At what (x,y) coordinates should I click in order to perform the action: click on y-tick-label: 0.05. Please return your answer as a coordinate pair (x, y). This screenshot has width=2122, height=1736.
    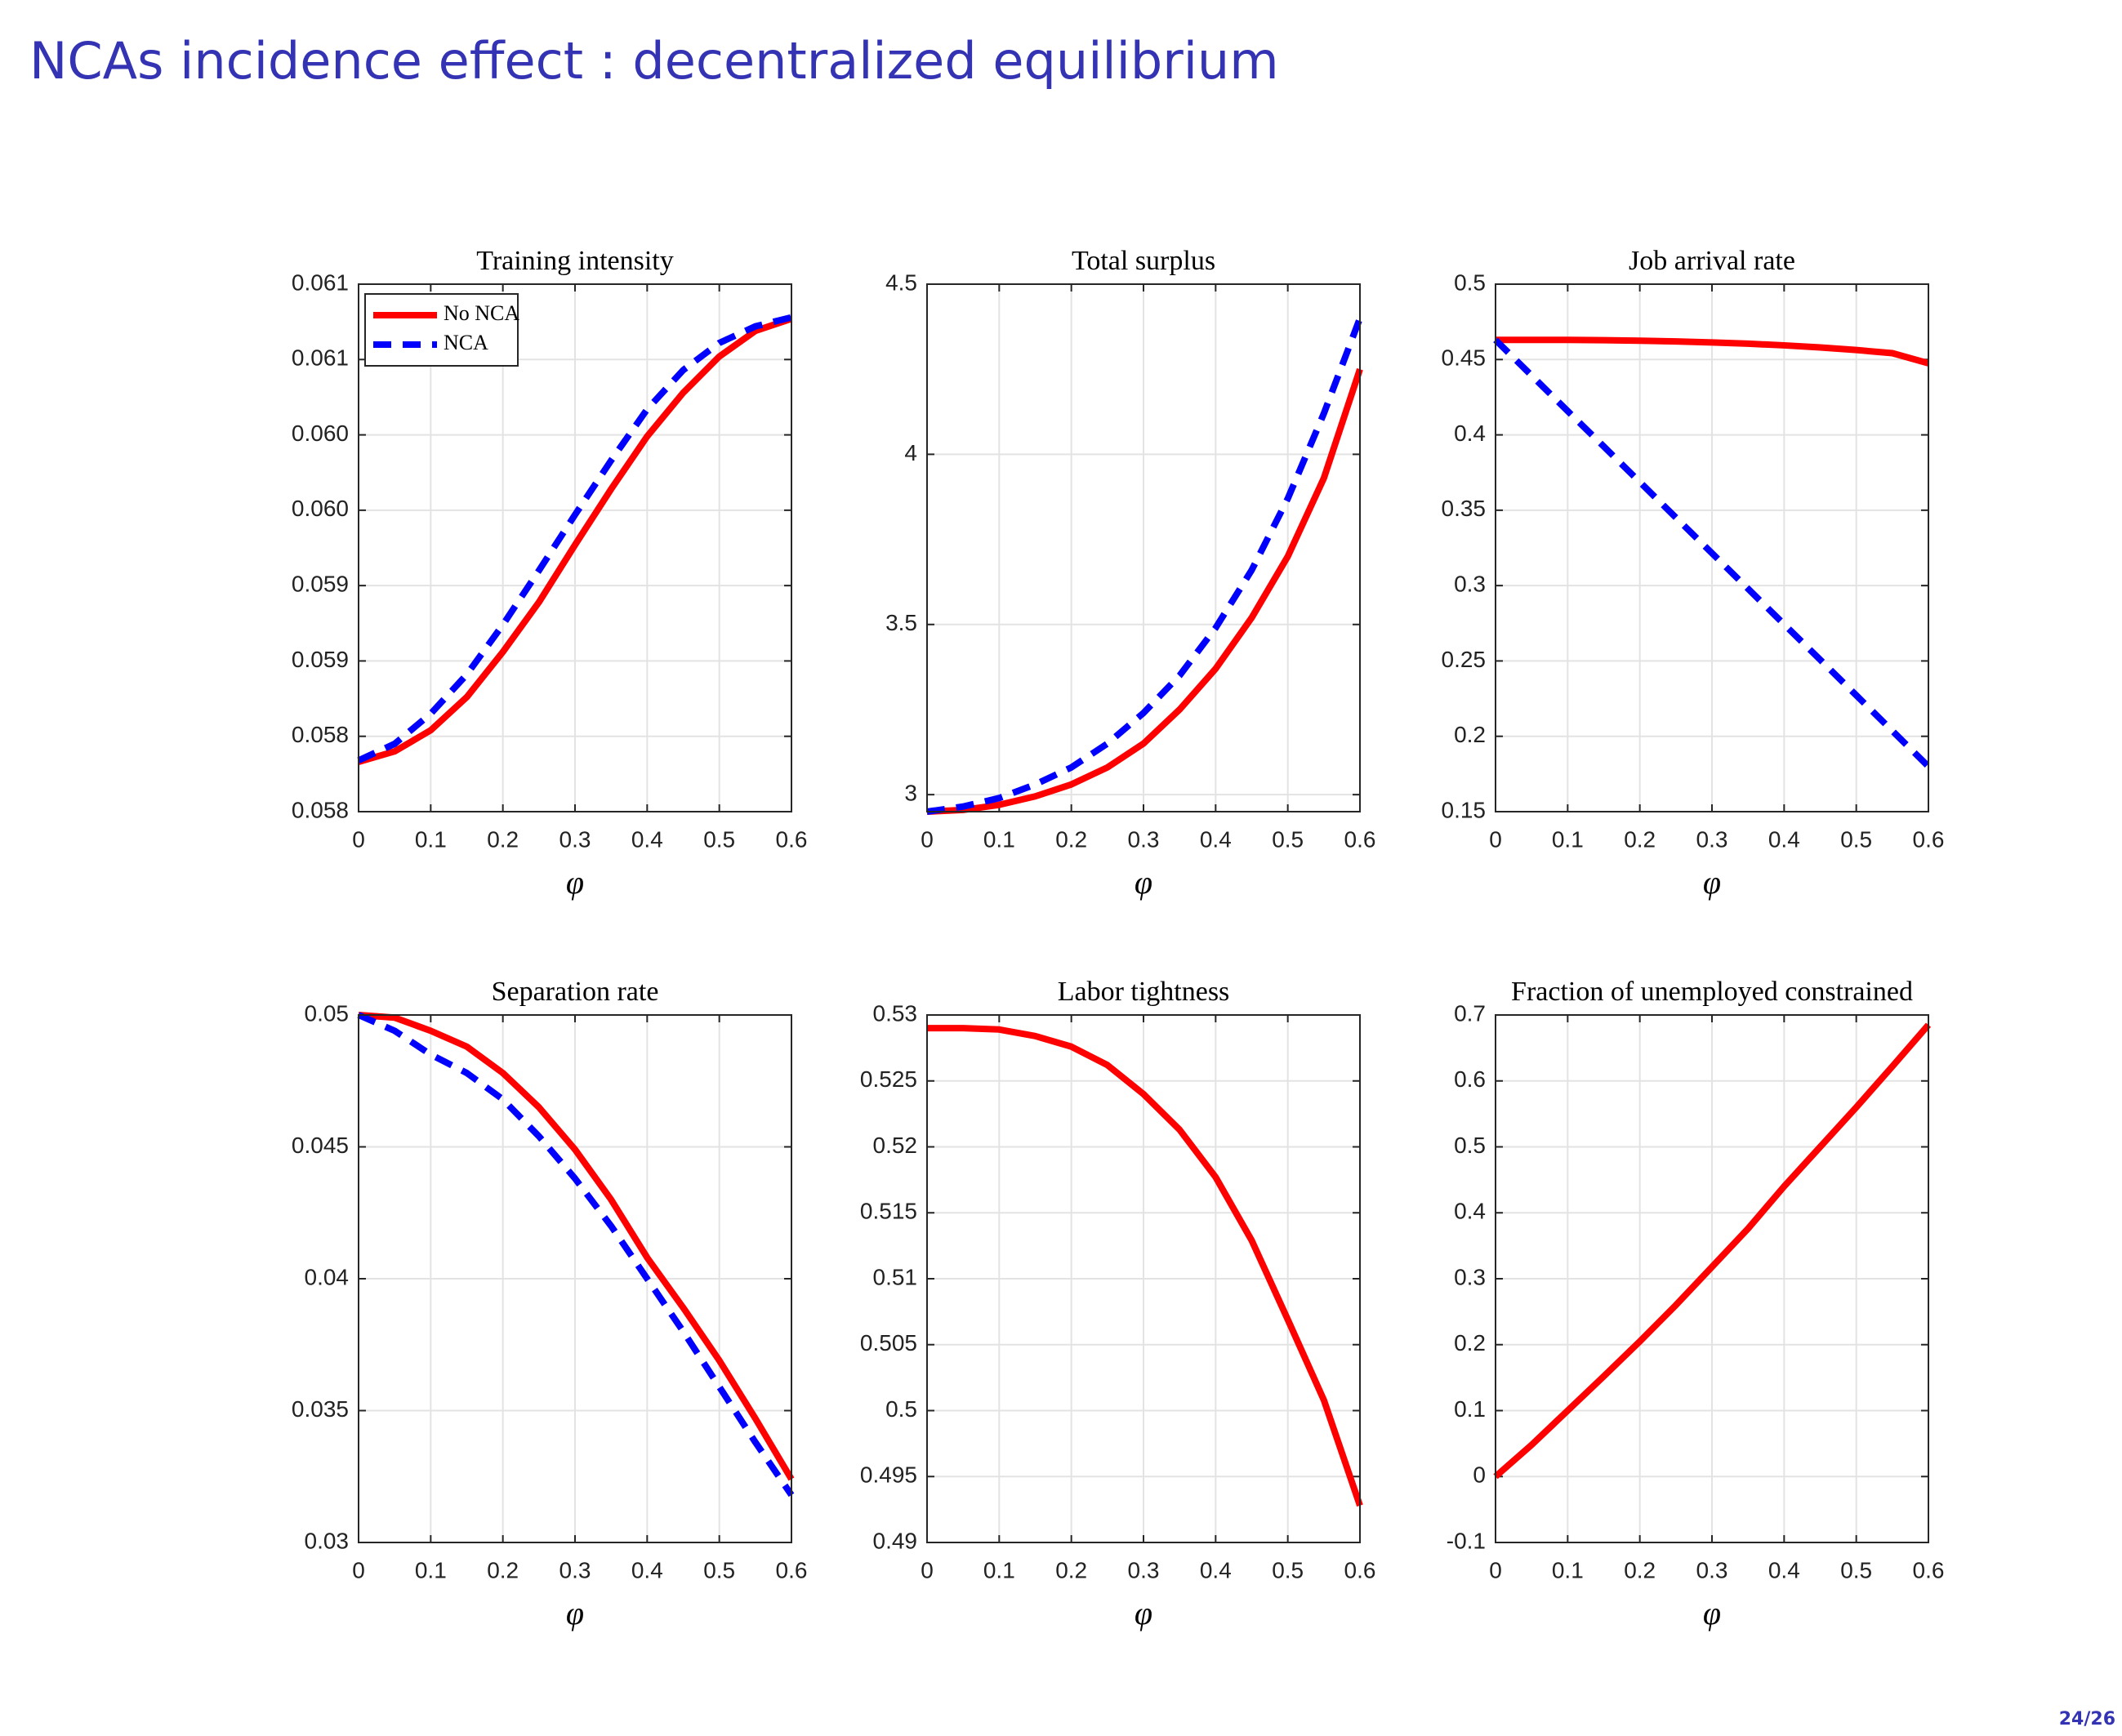
    Looking at the image, I should click on (327, 1013).